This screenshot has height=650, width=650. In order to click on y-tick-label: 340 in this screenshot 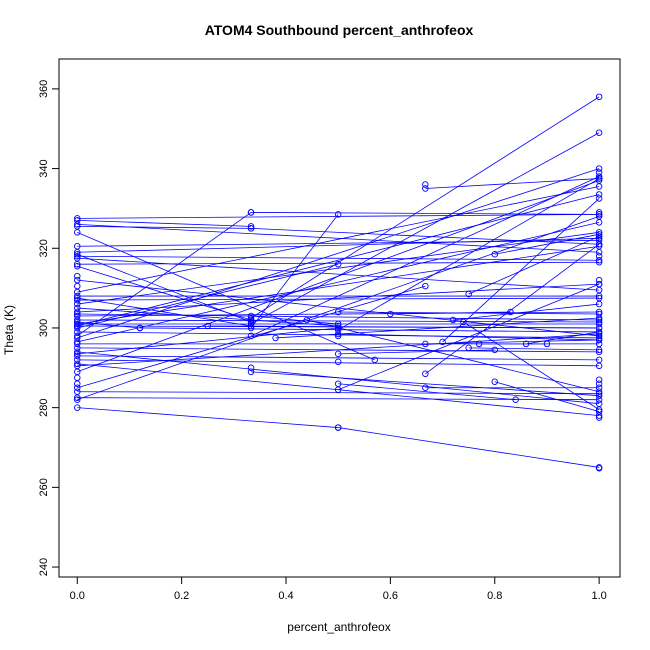, I will do `click(44, 168)`.